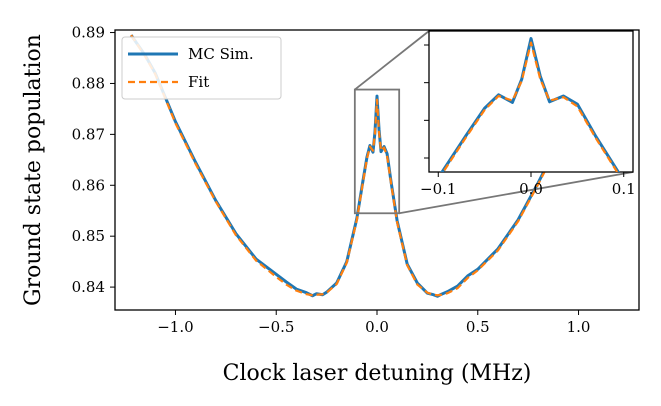  Describe the element at coordinates (531, 189) in the screenshot. I see `inset-x-tick-label: 0.0` at that location.